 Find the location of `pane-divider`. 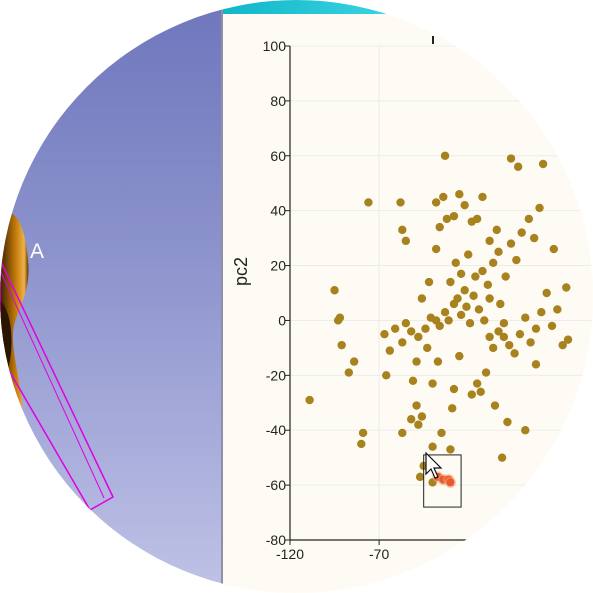

pane-divider is located at coordinates (222, 296).